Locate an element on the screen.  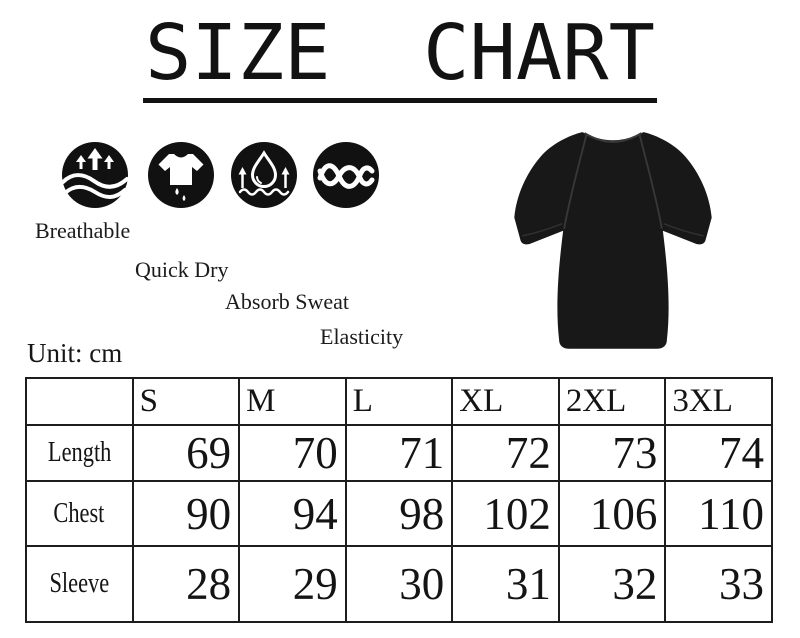
sleeve-m: 29 is located at coordinates (292, 584).